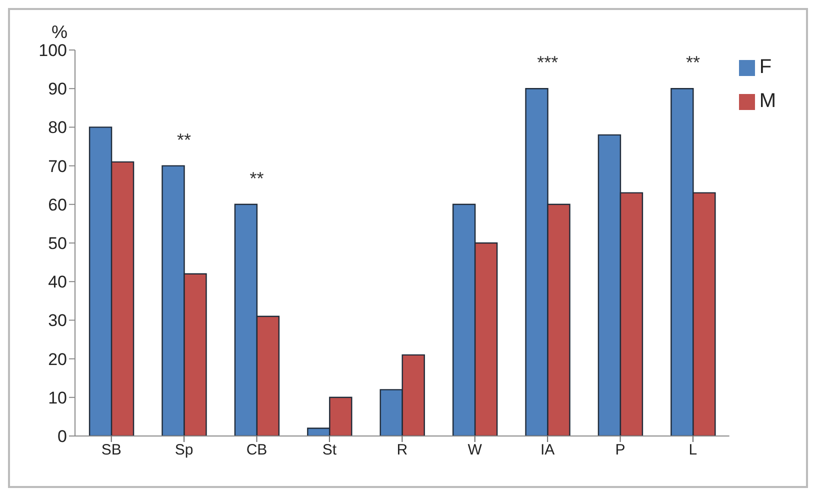 This screenshot has width=814, height=494. I want to click on y-tick-label: 90, so click(57, 89).